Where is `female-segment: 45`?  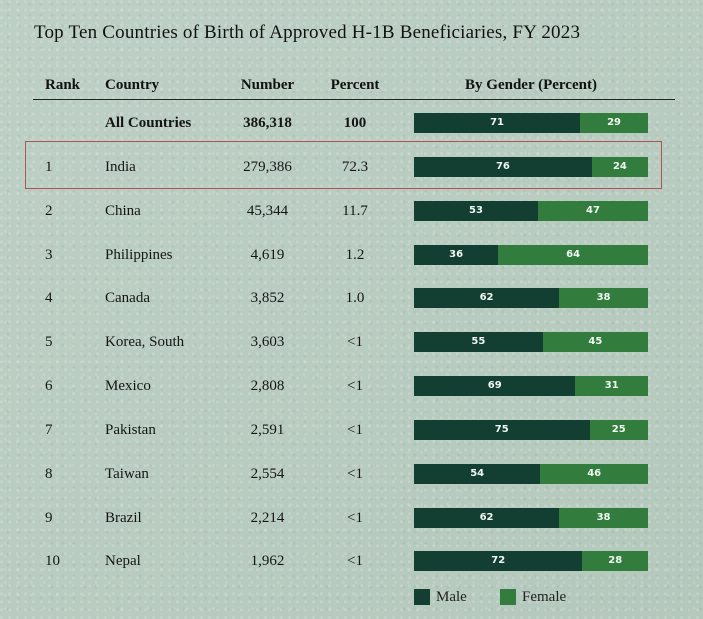
female-segment: 45 is located at coordinates (595, 342).